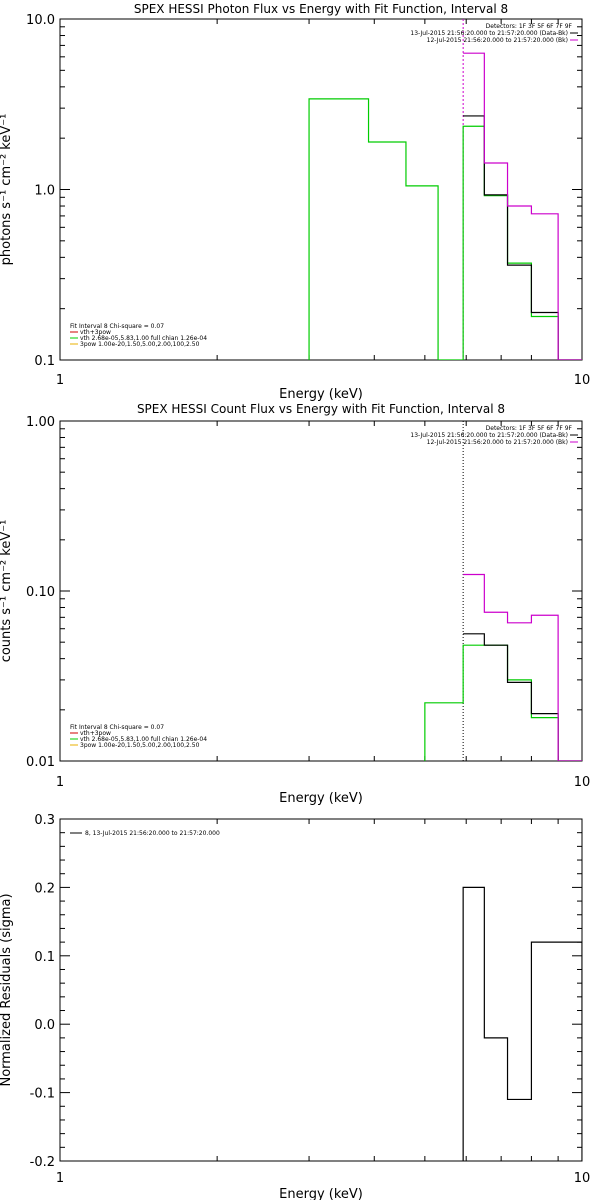  I want to click on y-tick-label: 0.0, so click(44, 1025).